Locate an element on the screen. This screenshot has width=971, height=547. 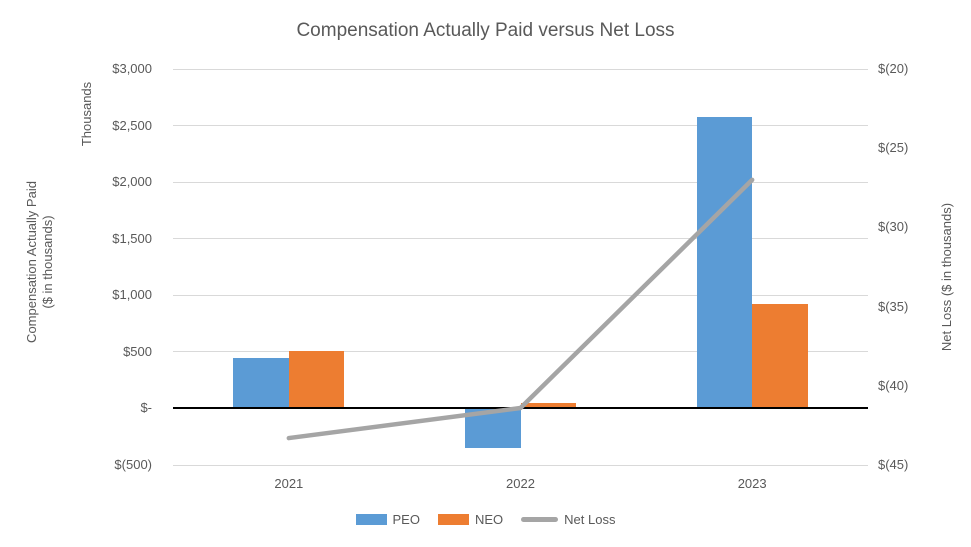
legend-swatch-peo is located at coordinates (371, 519).